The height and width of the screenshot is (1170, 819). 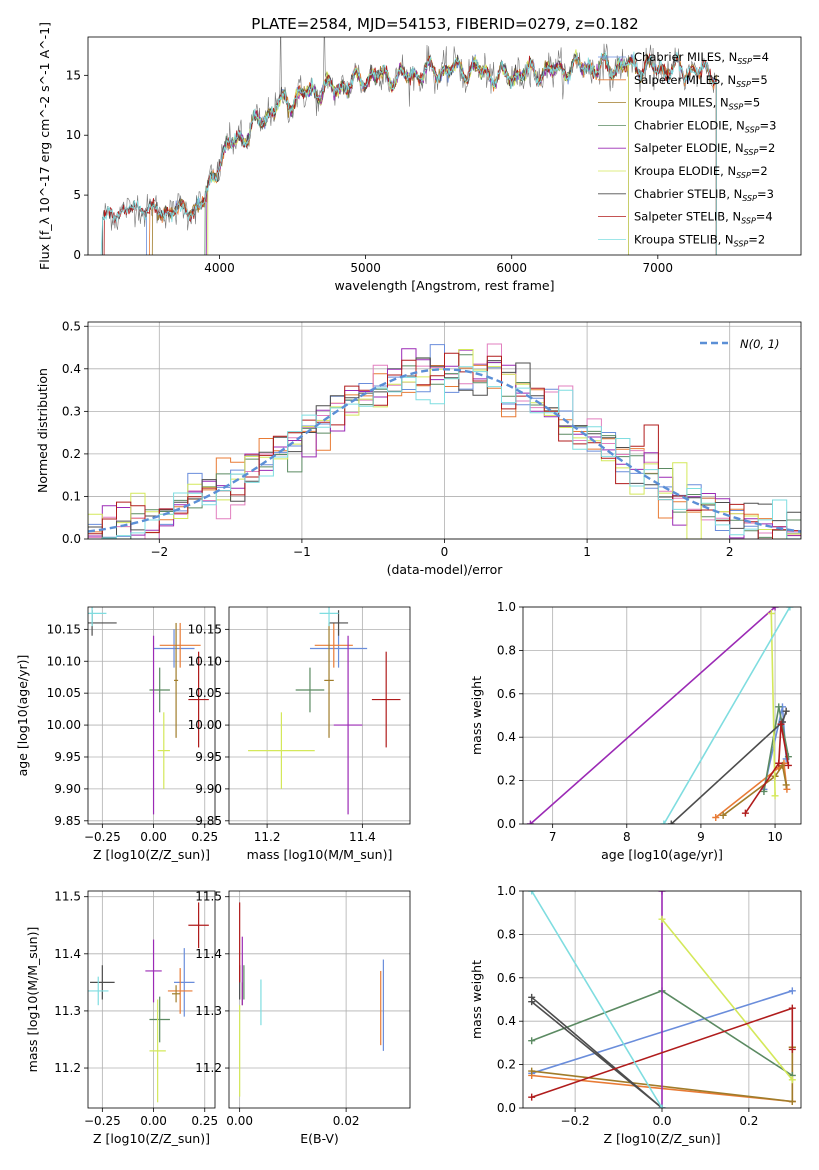 What do you see at coordinates (760, 344) in the screenshot?
I see `legend-label-normal: N(0, 1)` at bounding box center [760, 344].